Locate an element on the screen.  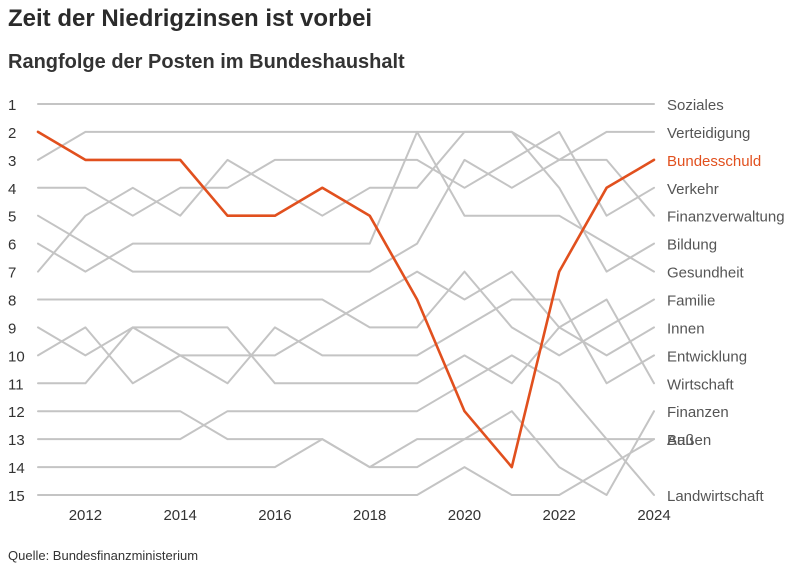
x-tick-label: 2016 is located at coordinates (274, 515).